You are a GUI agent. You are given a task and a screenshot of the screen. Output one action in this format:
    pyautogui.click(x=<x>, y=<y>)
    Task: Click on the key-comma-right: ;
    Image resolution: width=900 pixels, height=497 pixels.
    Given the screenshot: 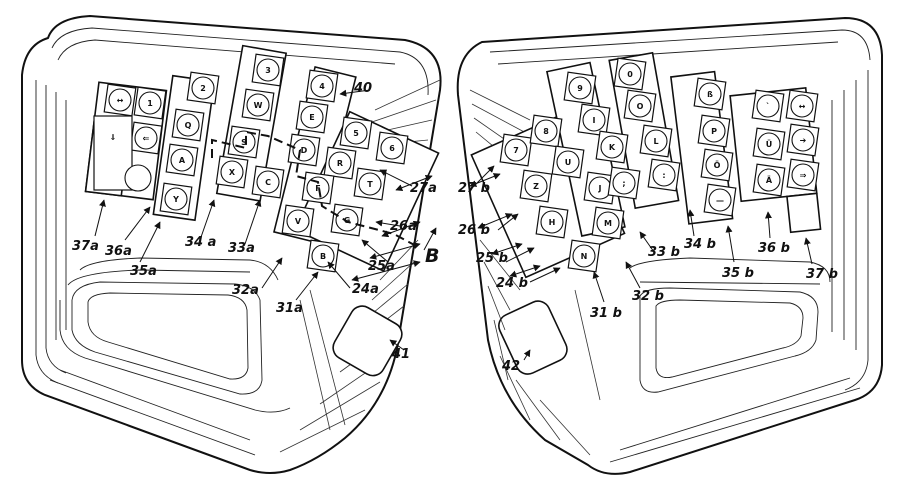 What is the action you would take?
    pyautogui.click(x=624, y=183)
    